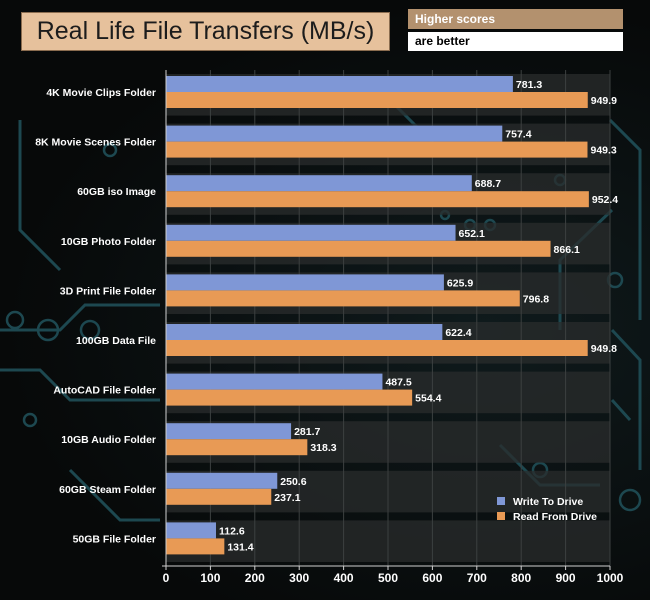 This screenshot has width=650, height=600. I want to click on data-label: 318.3, so click(323, 448).